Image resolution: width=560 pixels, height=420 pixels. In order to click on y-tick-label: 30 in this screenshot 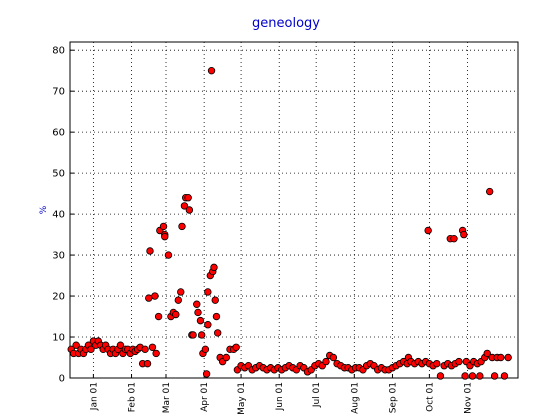, I will do `click(58, 256)`.